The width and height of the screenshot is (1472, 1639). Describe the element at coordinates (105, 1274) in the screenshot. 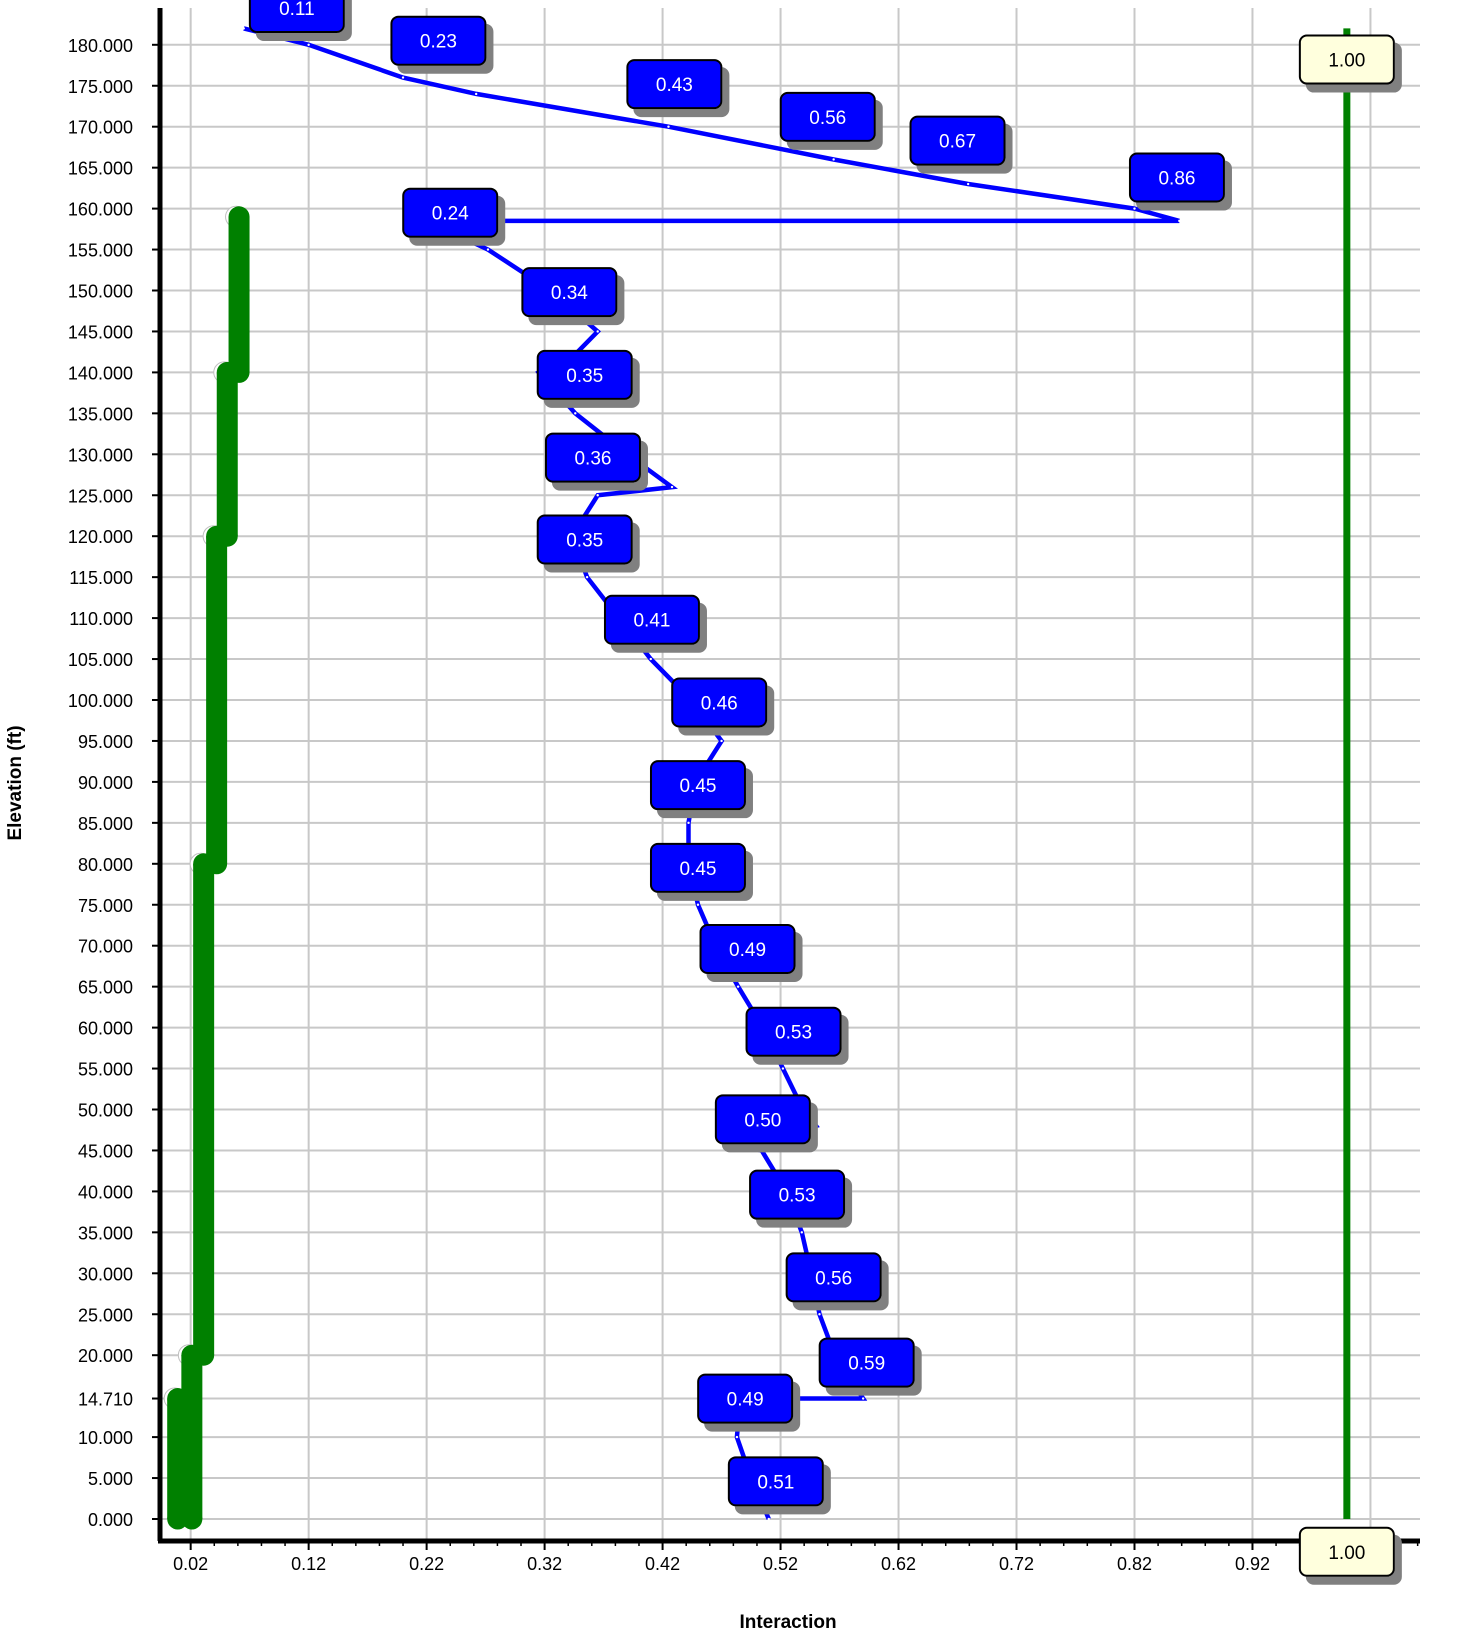

I see `y-tick-label: 30.000` at that location.